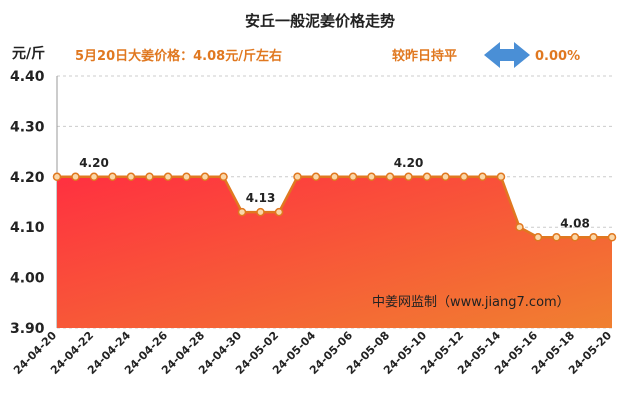 The height and width of the screenshot is (411, 640). I want to click on y-tick-label: 4.10, so click(27, 228).